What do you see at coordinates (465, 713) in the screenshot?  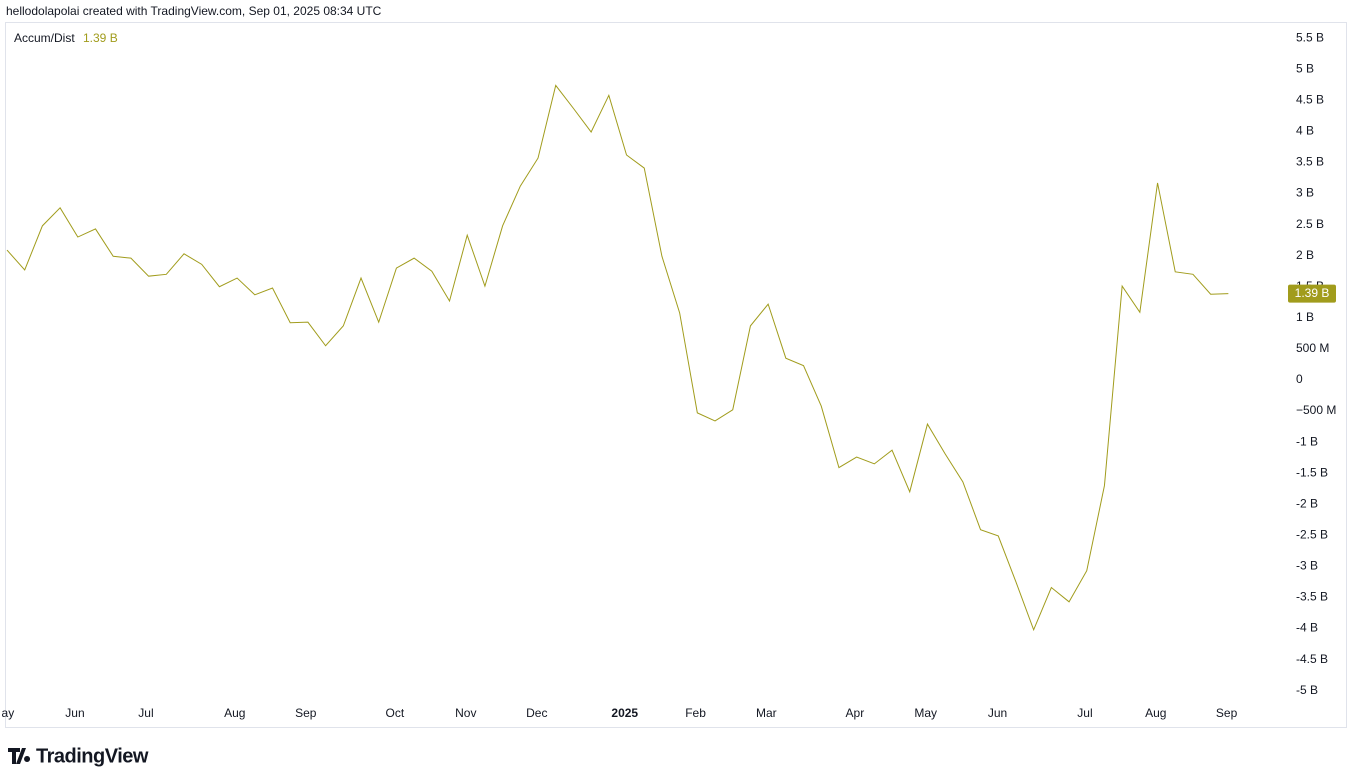 I see `x-tick-label: Nov` at bounding box center [465, 713].